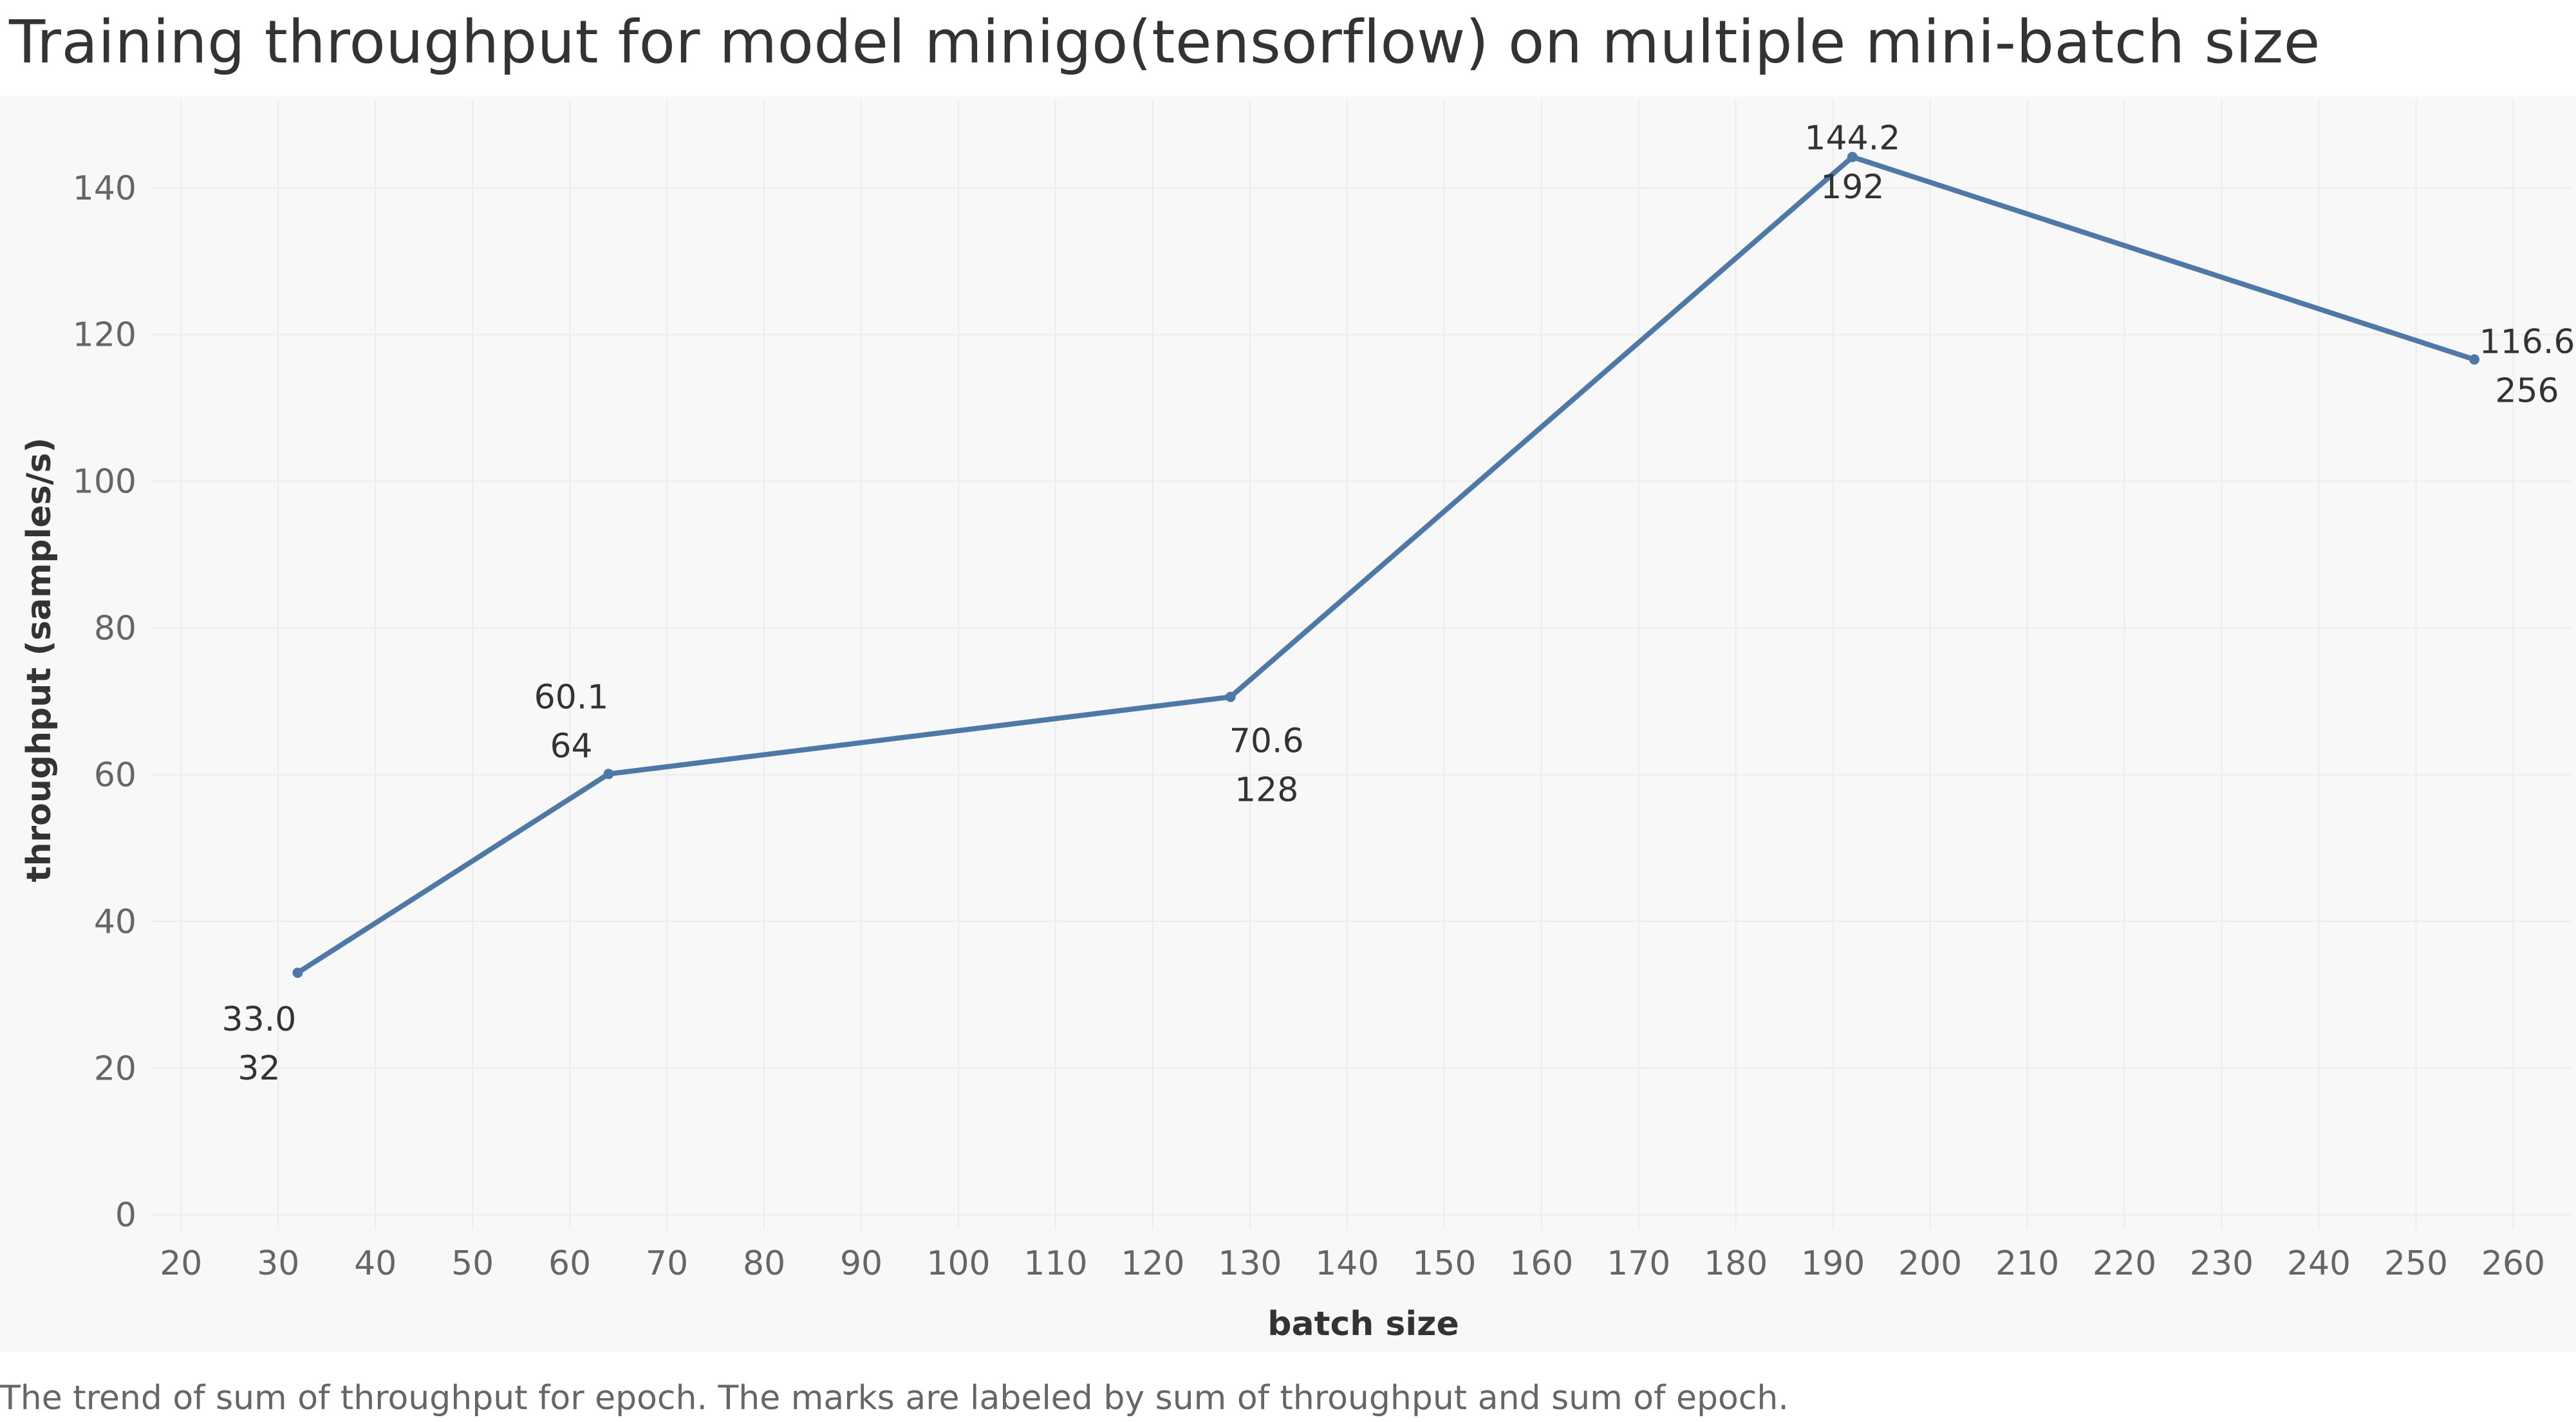  What do you see at coordinates (104, 482) in the screenshot?
I see `y-tick-label: 100` at bounding box center [104, 482].